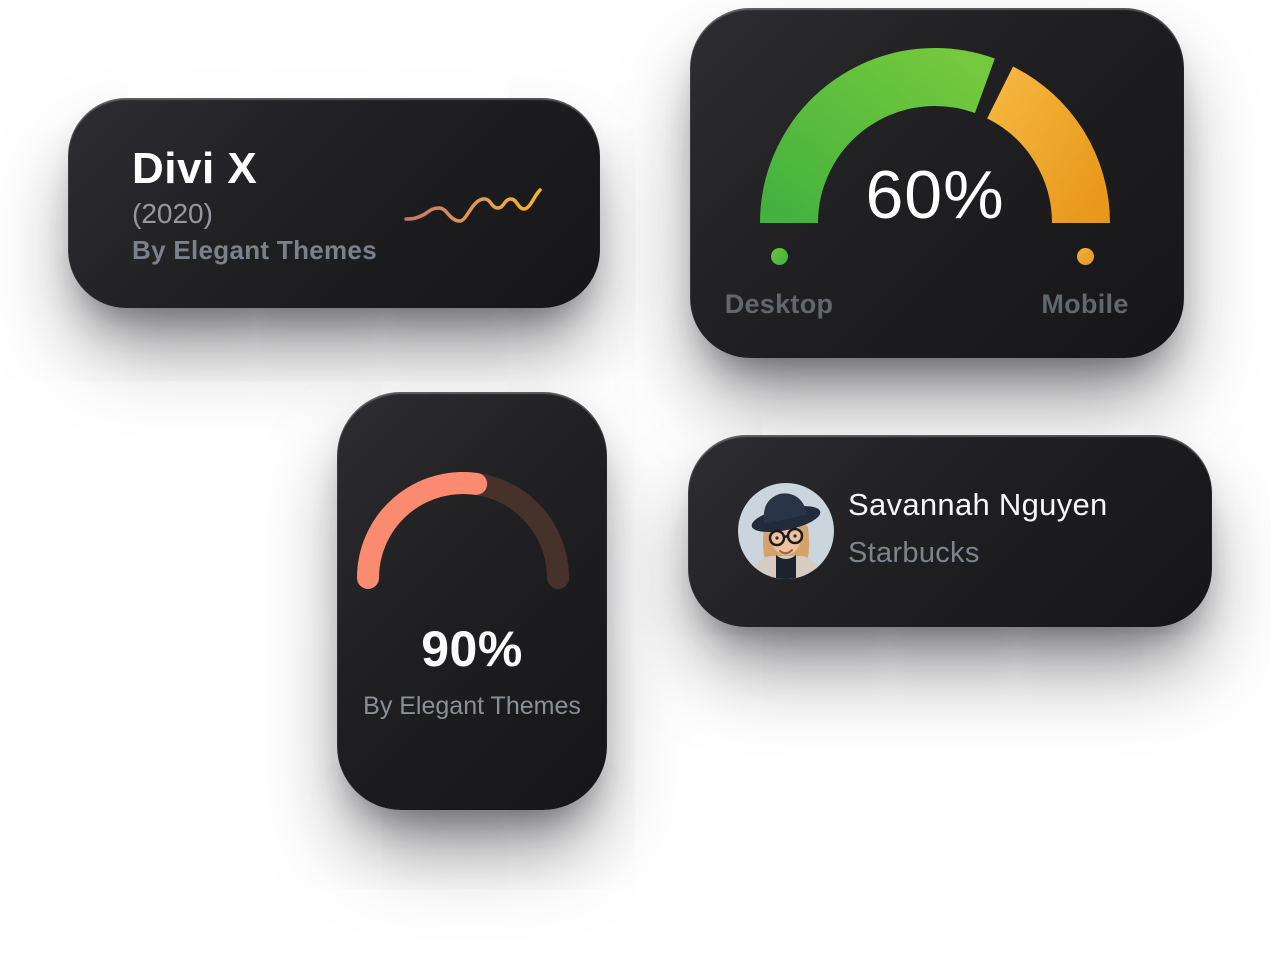 Image resolution: width=1280 pixels, height=972 pixels. What do you see at coordinates (1048, 145) in the screenshot?
I see `gauge-arc-mobile` at bounding box center [1048, 145].